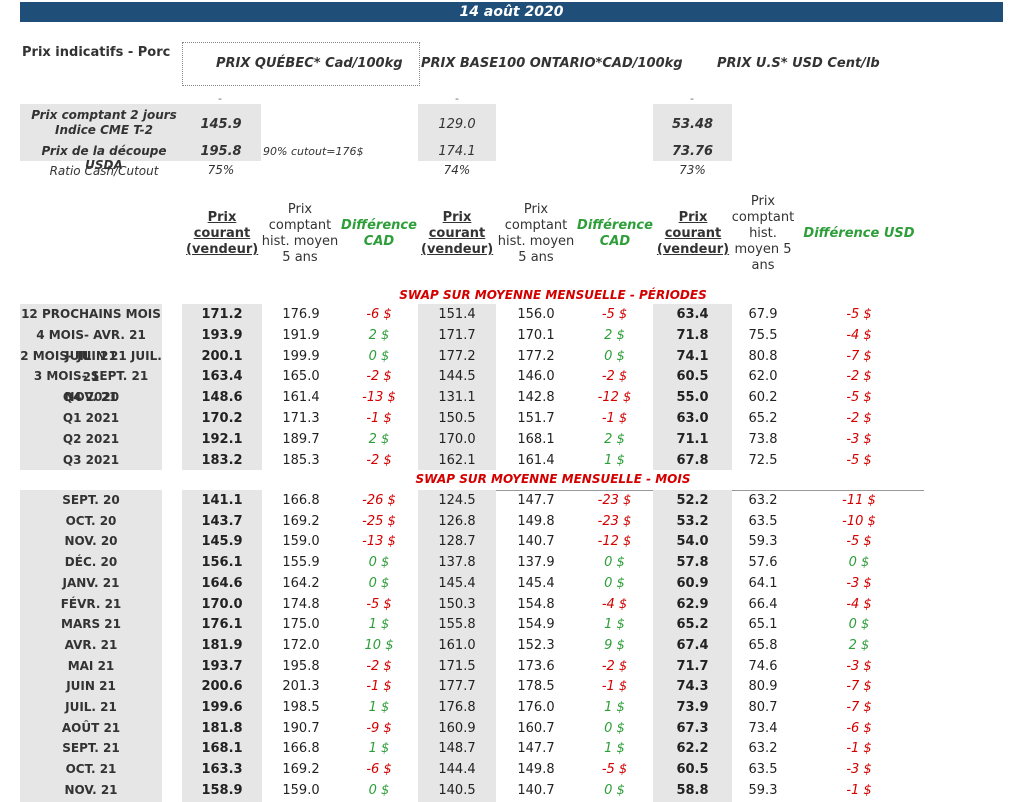 The height and width of the screenshot is (802, 1024). I want to click on date-banner: 14 août 2020, so click(511, 12).